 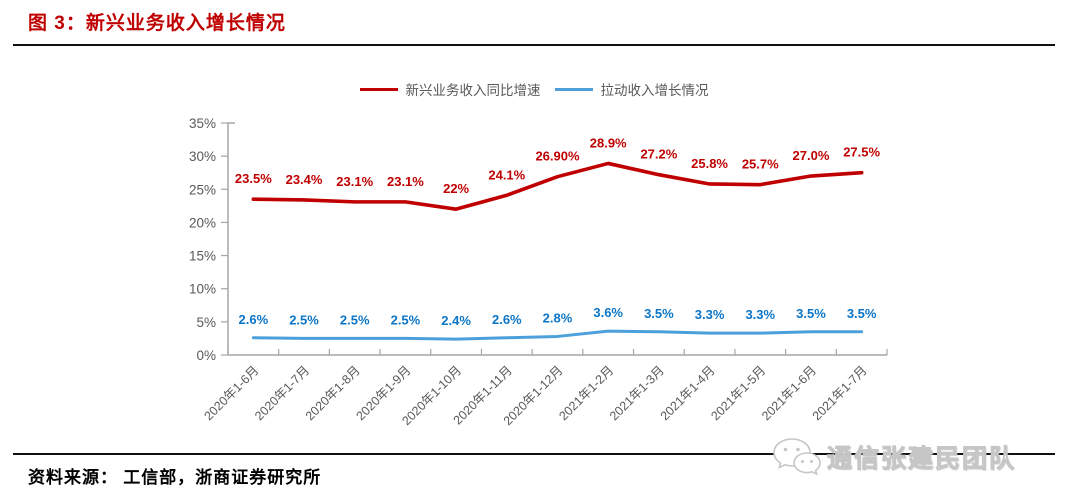 What do you see at coordinates (760, 164) in the screenshot?
I see `data-point-label: 25.7%` at bounding box center [760, 164].